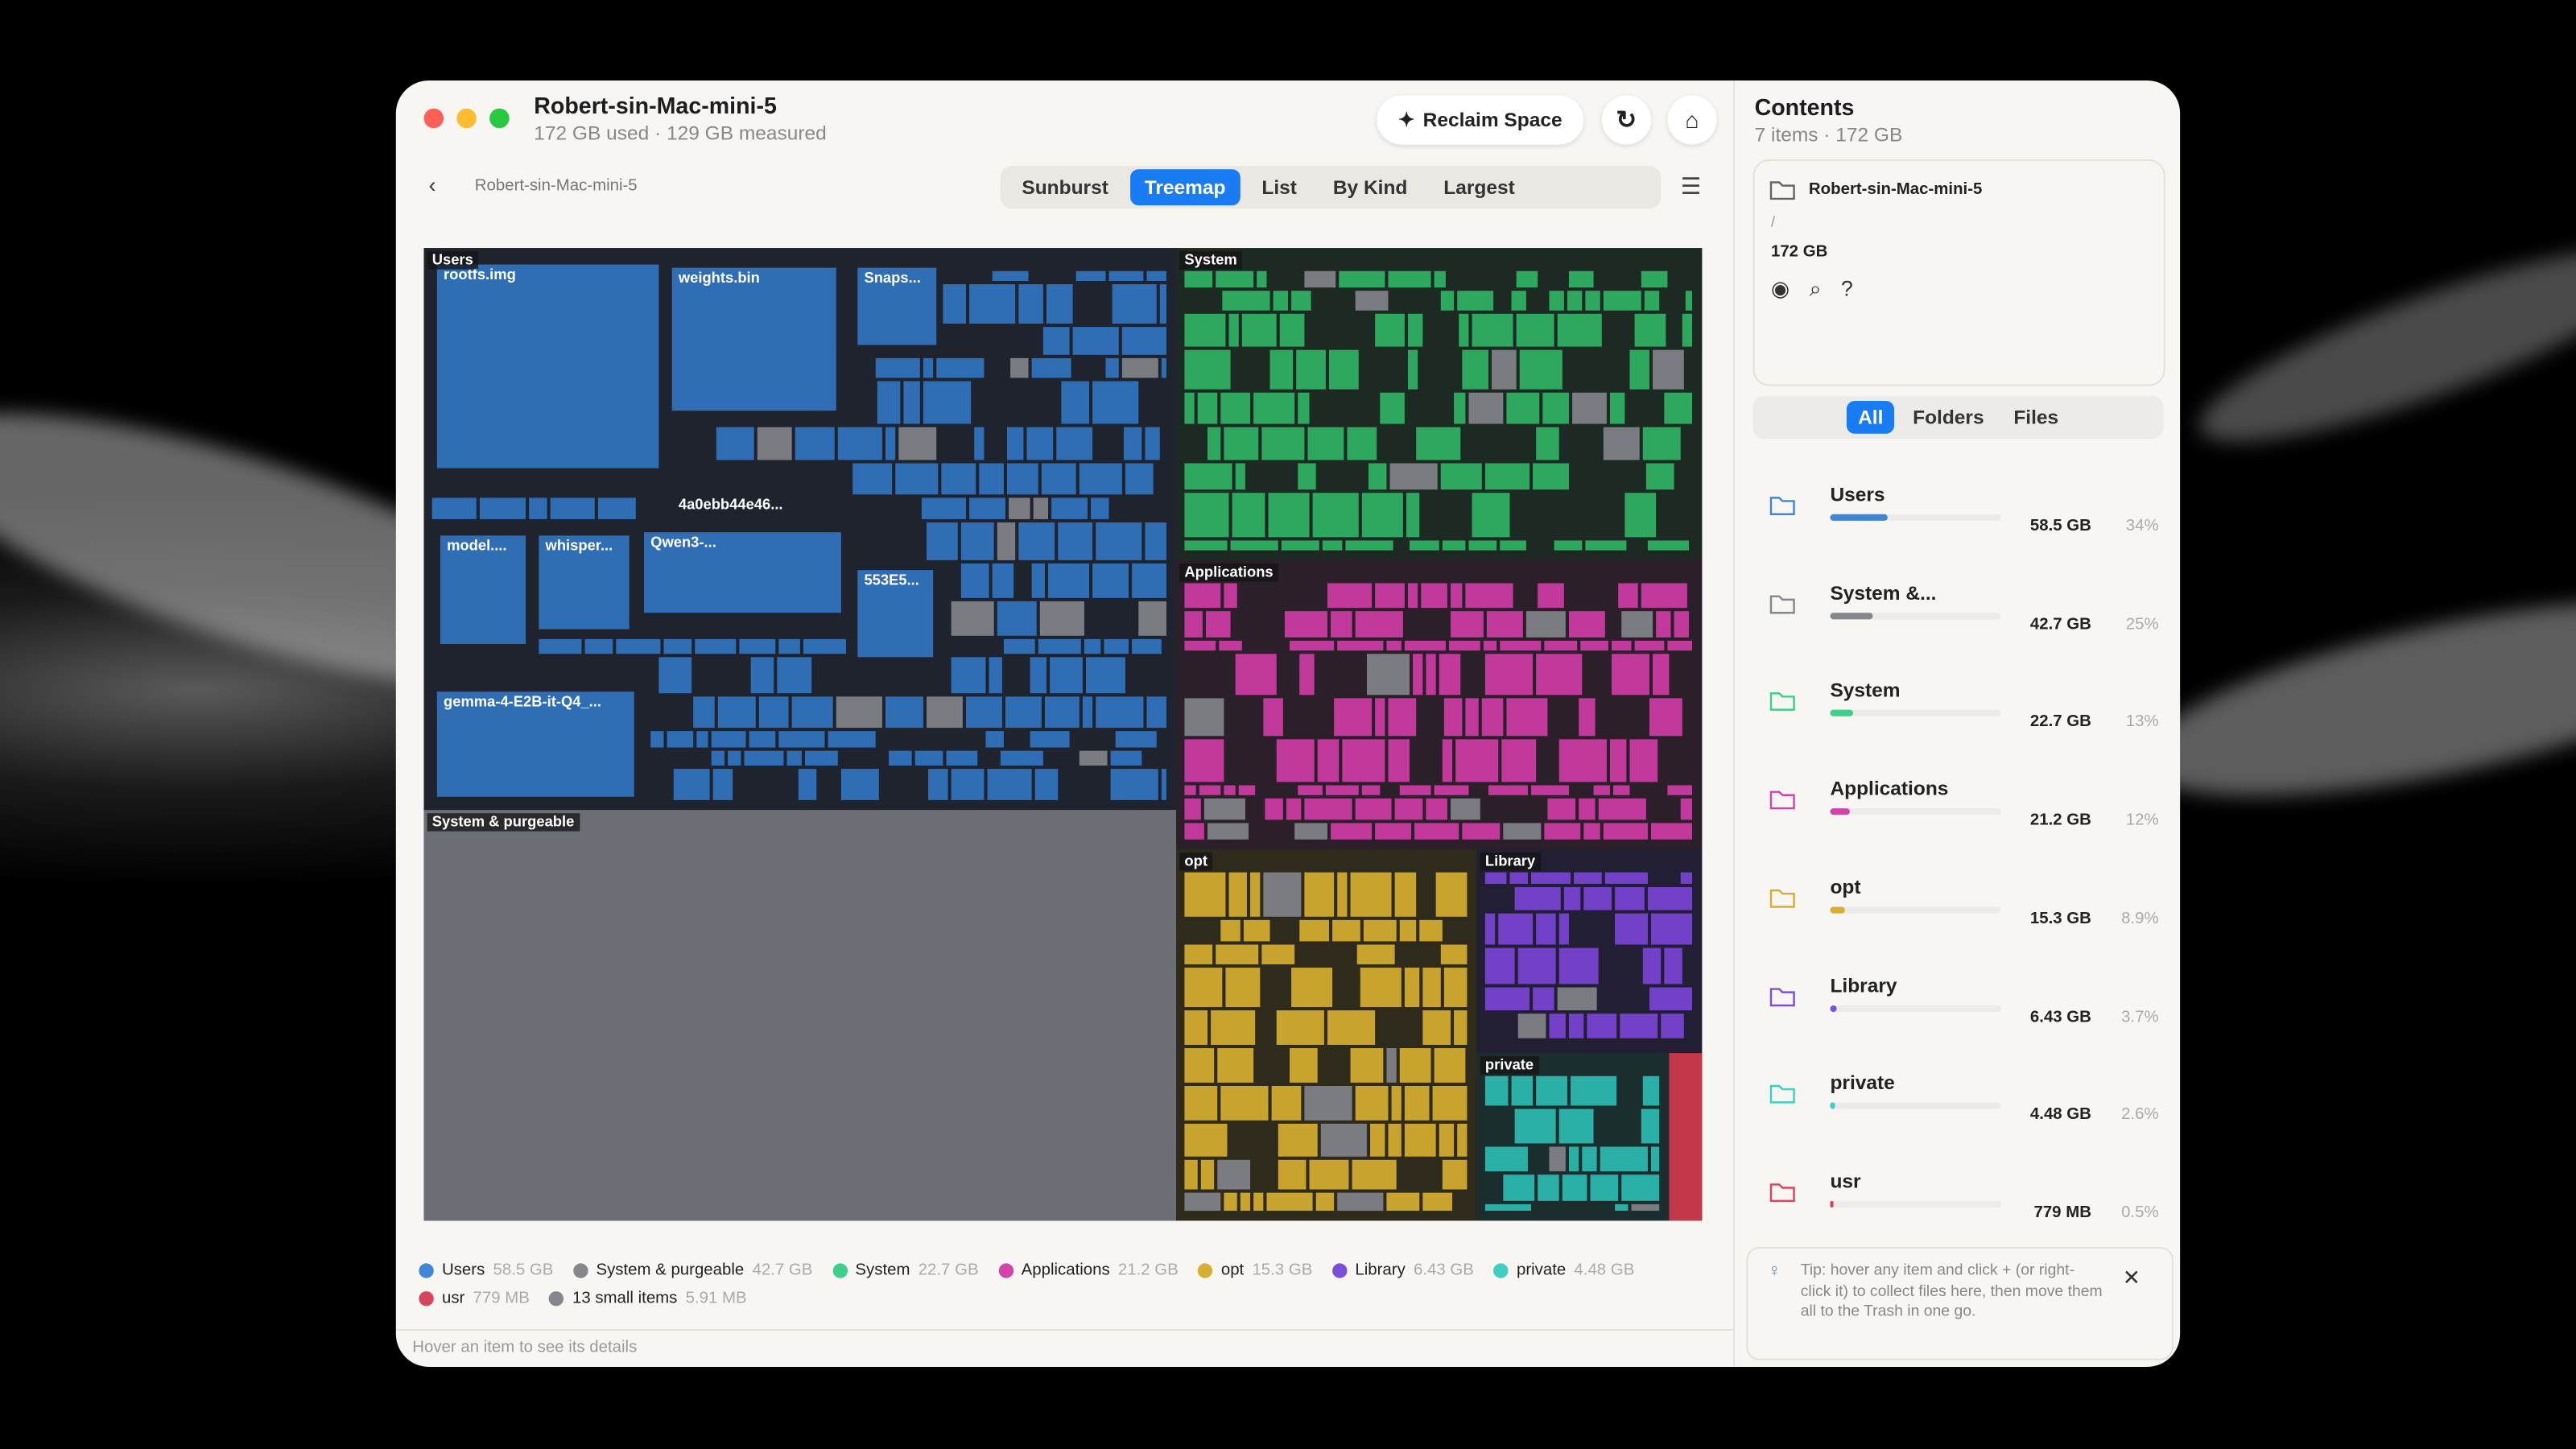 This screenshot has height=1449, width=2576. I want to click on list-item: opt 15.3 GB 8.9%, so click(1958, 921).